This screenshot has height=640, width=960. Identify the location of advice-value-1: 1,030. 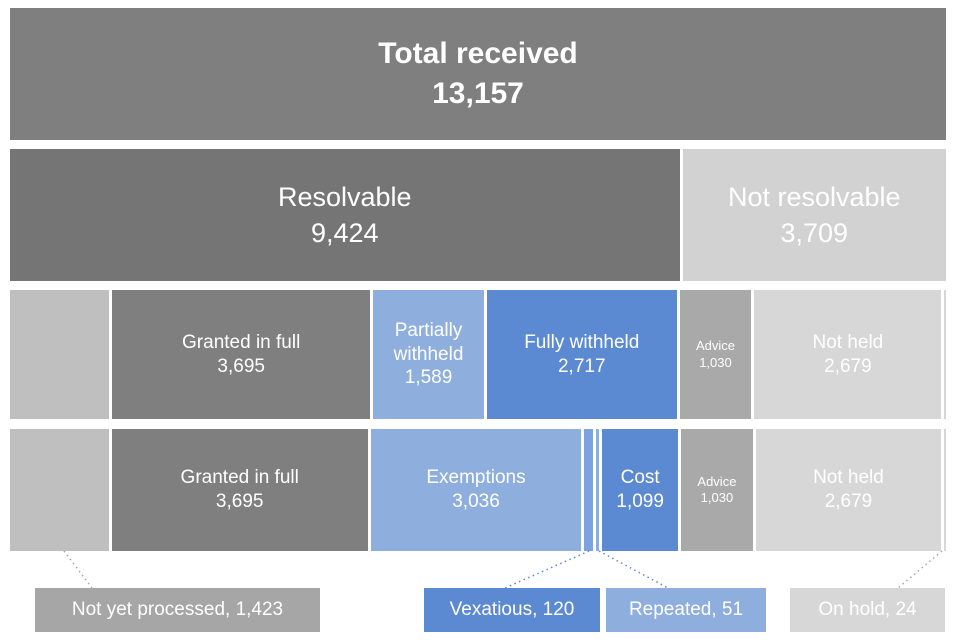
(715, 362).